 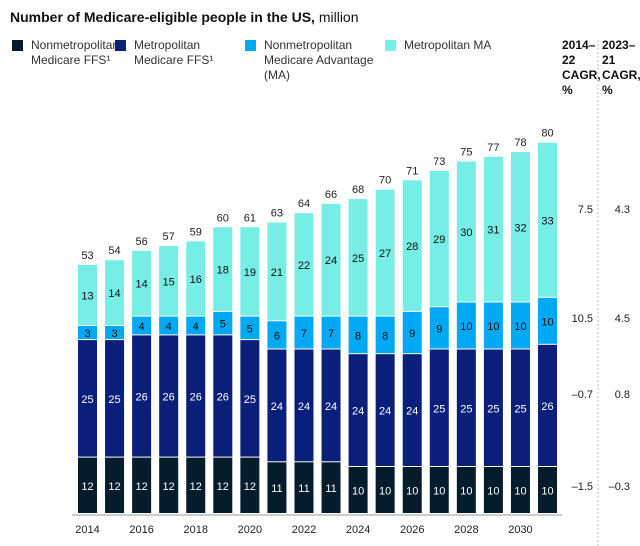 I want to click on total-label: 63, so click(x=277, y=214).